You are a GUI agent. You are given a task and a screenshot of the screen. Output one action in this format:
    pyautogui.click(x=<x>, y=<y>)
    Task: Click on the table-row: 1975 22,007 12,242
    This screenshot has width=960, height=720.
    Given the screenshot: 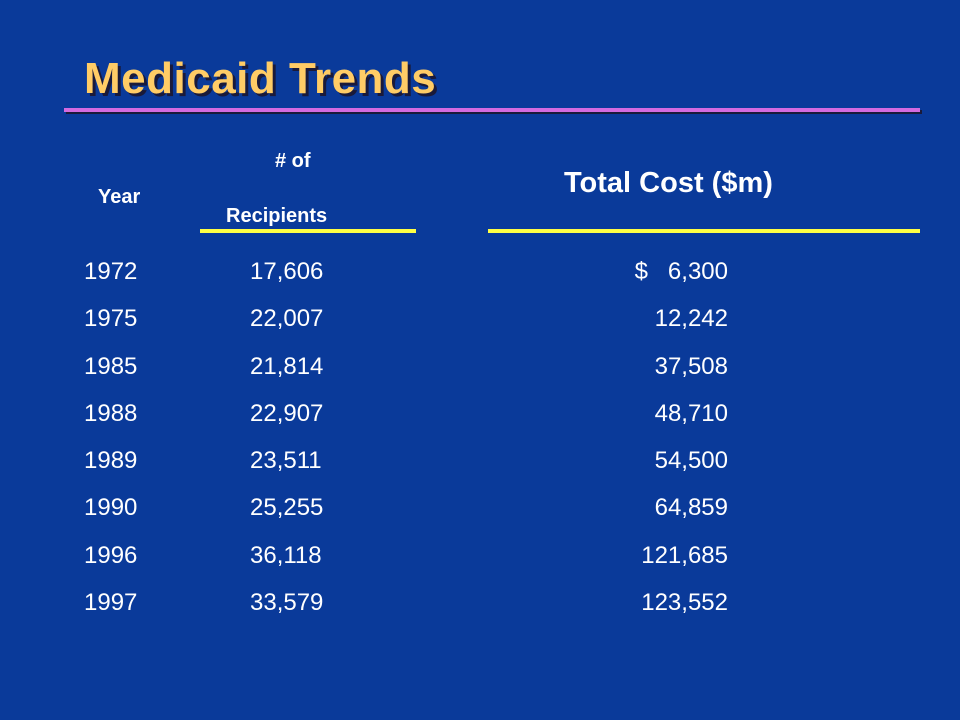 What is the action you would take?
    pyautogui.click(x=480, y=323)
    